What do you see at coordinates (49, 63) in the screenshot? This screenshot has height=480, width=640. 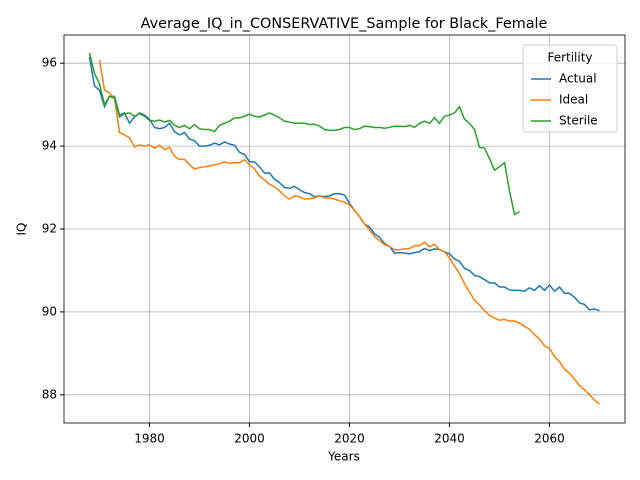 I see `y-tick-label: 96` at bounding box center [49, 63].